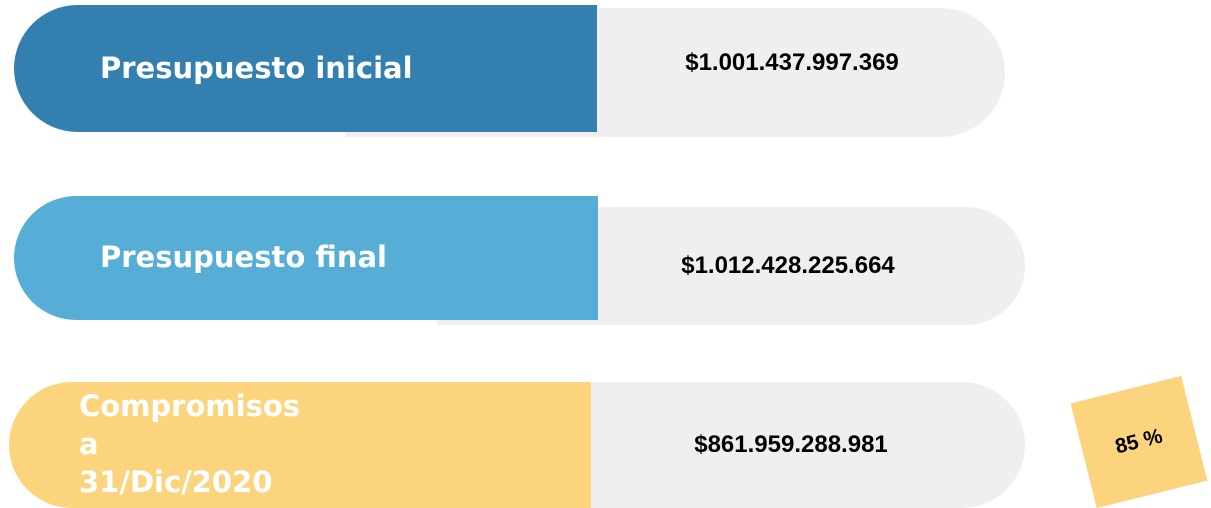 This screenshot has height=508, width=1211. Describe the element at coordinates (792, 62) in the screenshot. I see `item-value: $1.001.437.997.369` at that location.